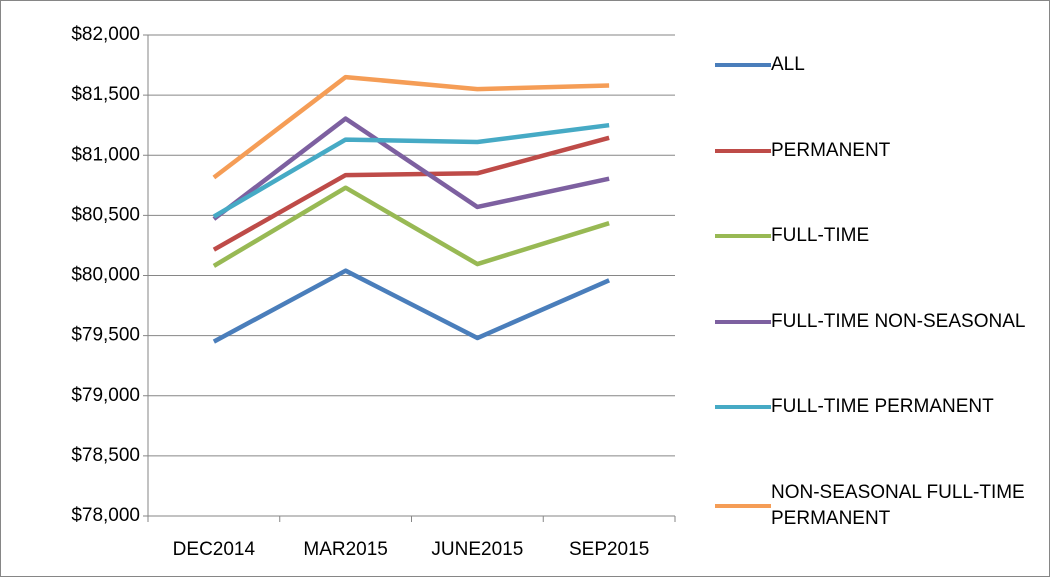 The image size is (1050, 577). What do you see at coordinates (214, 549) in the screenshot?
I see `x-tick-label: DEC2014` at bounding box center [214, 549].